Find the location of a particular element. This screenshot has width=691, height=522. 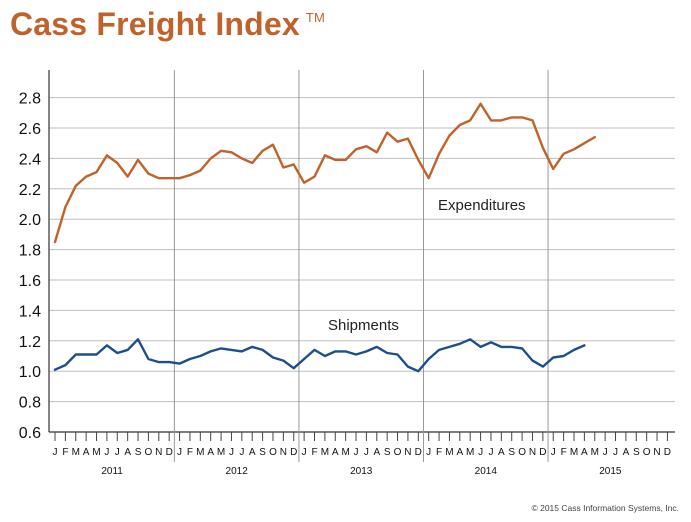

x-year-label: 2015 is located at coordinates (610, 471).